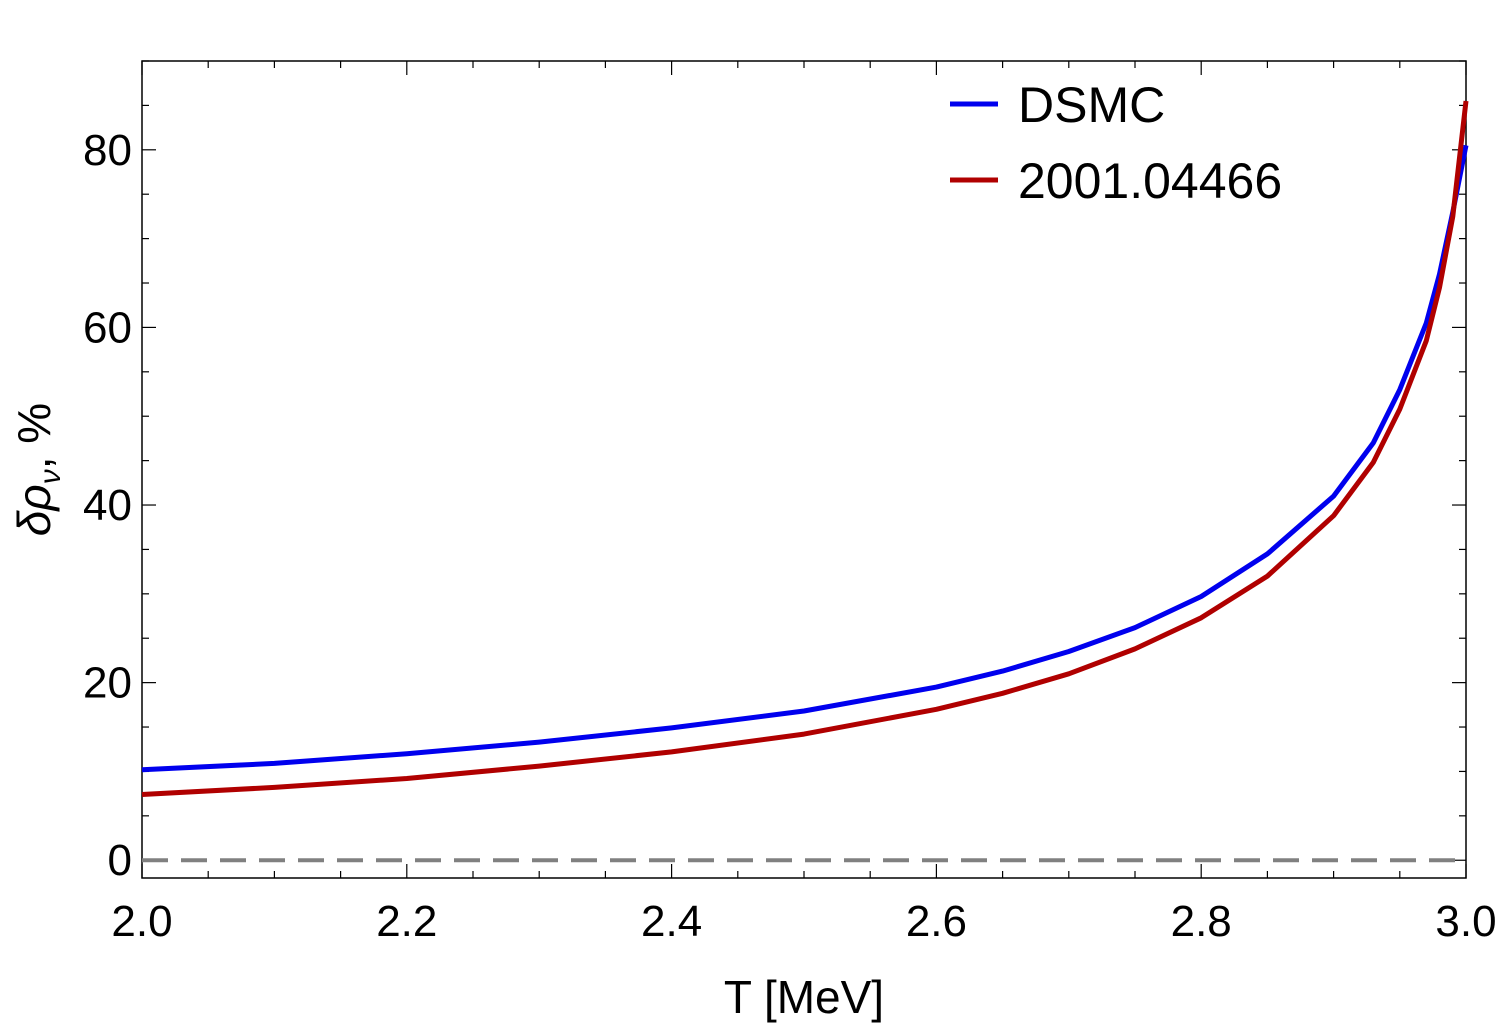 Image resolution: width=1495 pixels, height=1025 pixels. Describe the element at coordinates (107, 327) in the screenshot. I see `y-tick-label: 60` at that location.